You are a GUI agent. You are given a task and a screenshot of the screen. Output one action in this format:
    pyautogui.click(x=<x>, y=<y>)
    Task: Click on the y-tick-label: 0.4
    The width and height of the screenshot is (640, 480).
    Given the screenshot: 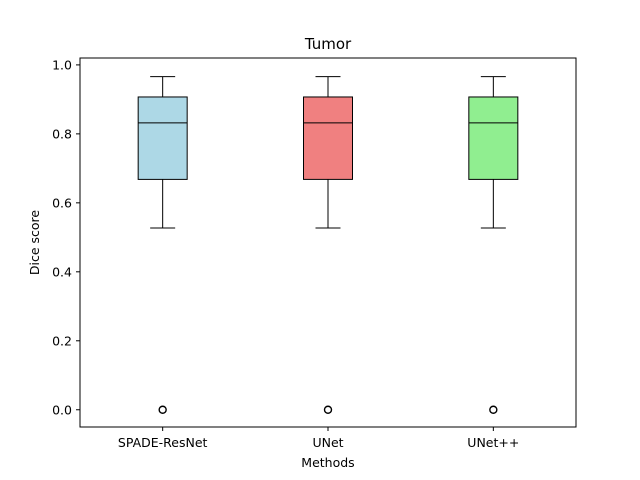 What is the action you would take?
    pyautogui.click(x=62, y=271)
    